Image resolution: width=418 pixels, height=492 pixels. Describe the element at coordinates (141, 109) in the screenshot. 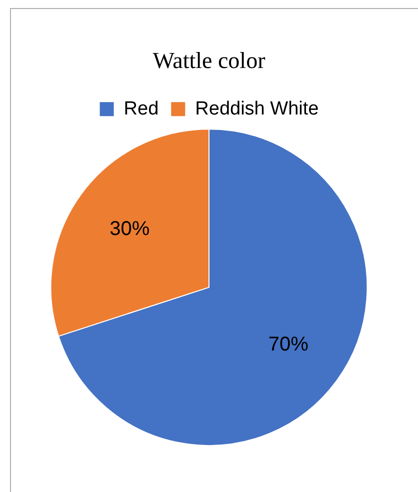

I see `legend-label: Red` at that location.